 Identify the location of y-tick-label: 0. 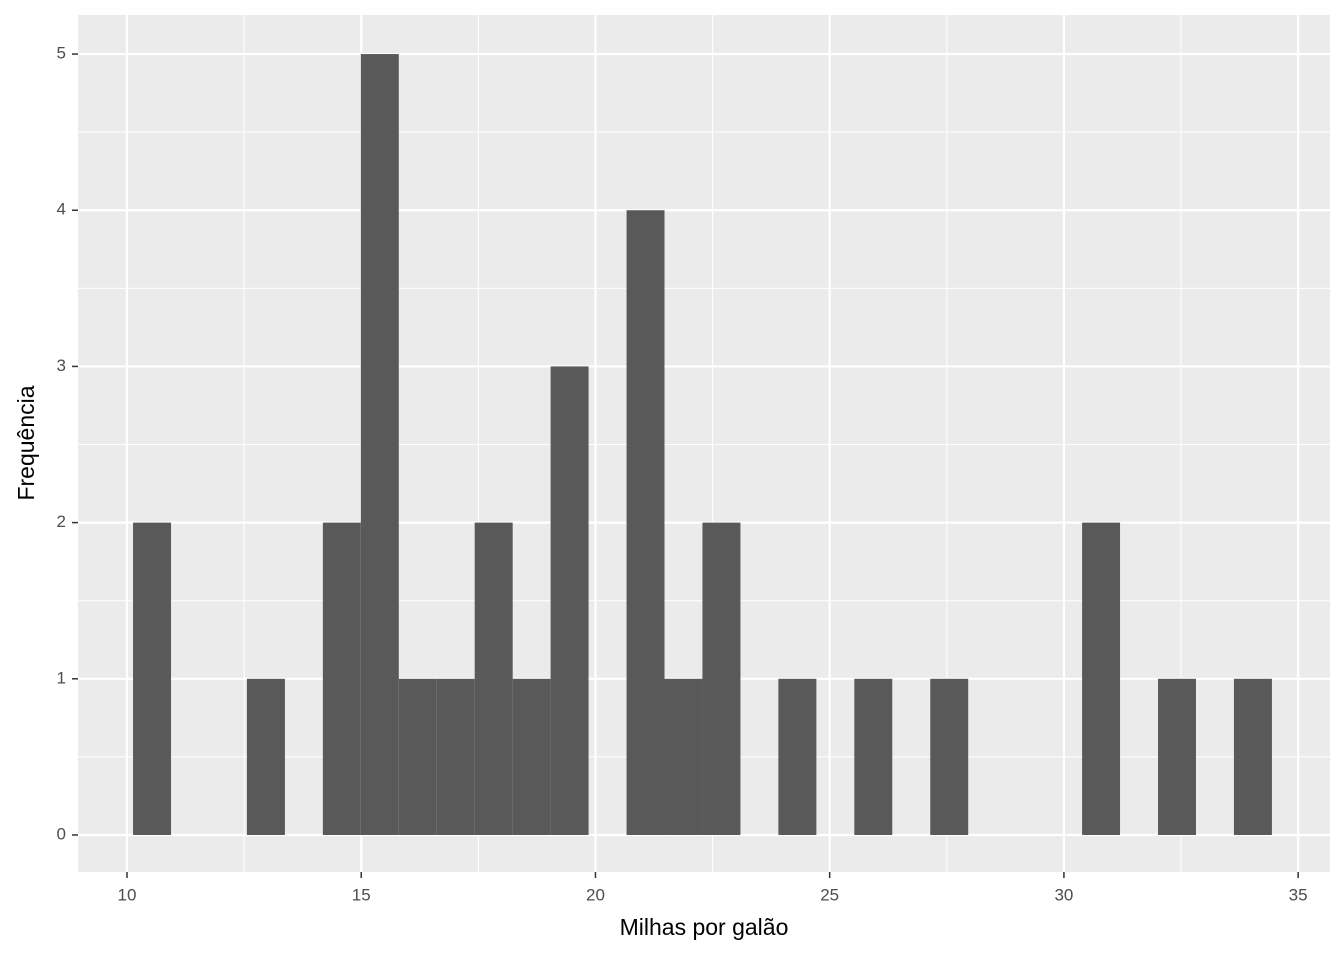
(61, 833).